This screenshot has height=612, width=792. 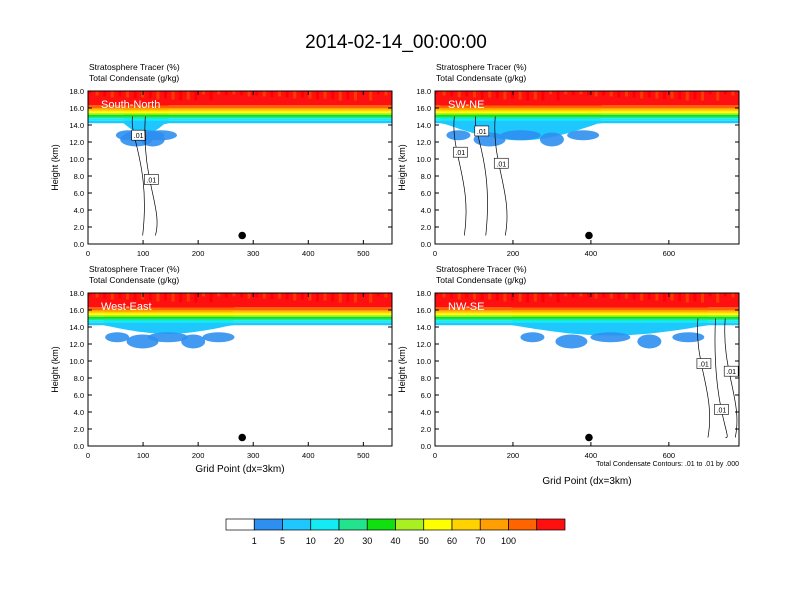 What do you see at coordinates (426, 429) in the screenshot?
I see `y-tick-label: 2.0` at bounding box center [426, 429].